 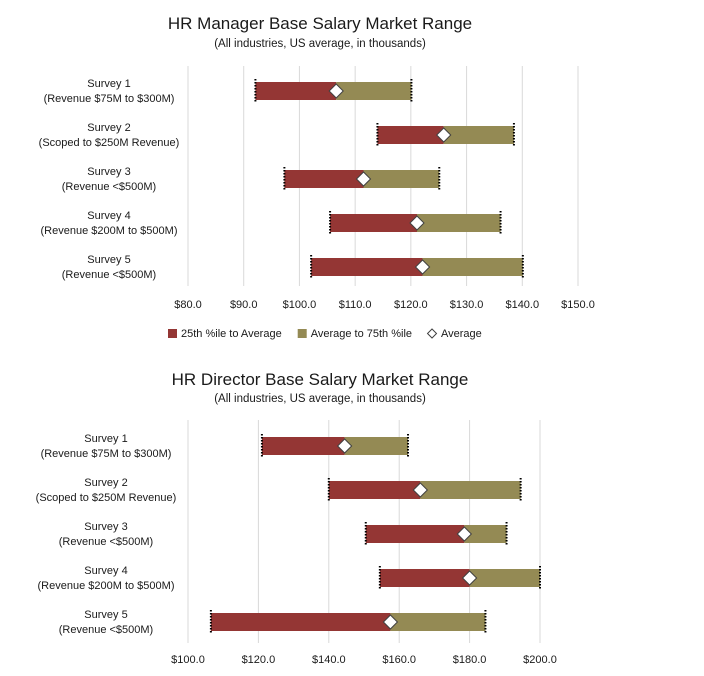 I want to click on legend-label: Average, so click(x=461, y=334).